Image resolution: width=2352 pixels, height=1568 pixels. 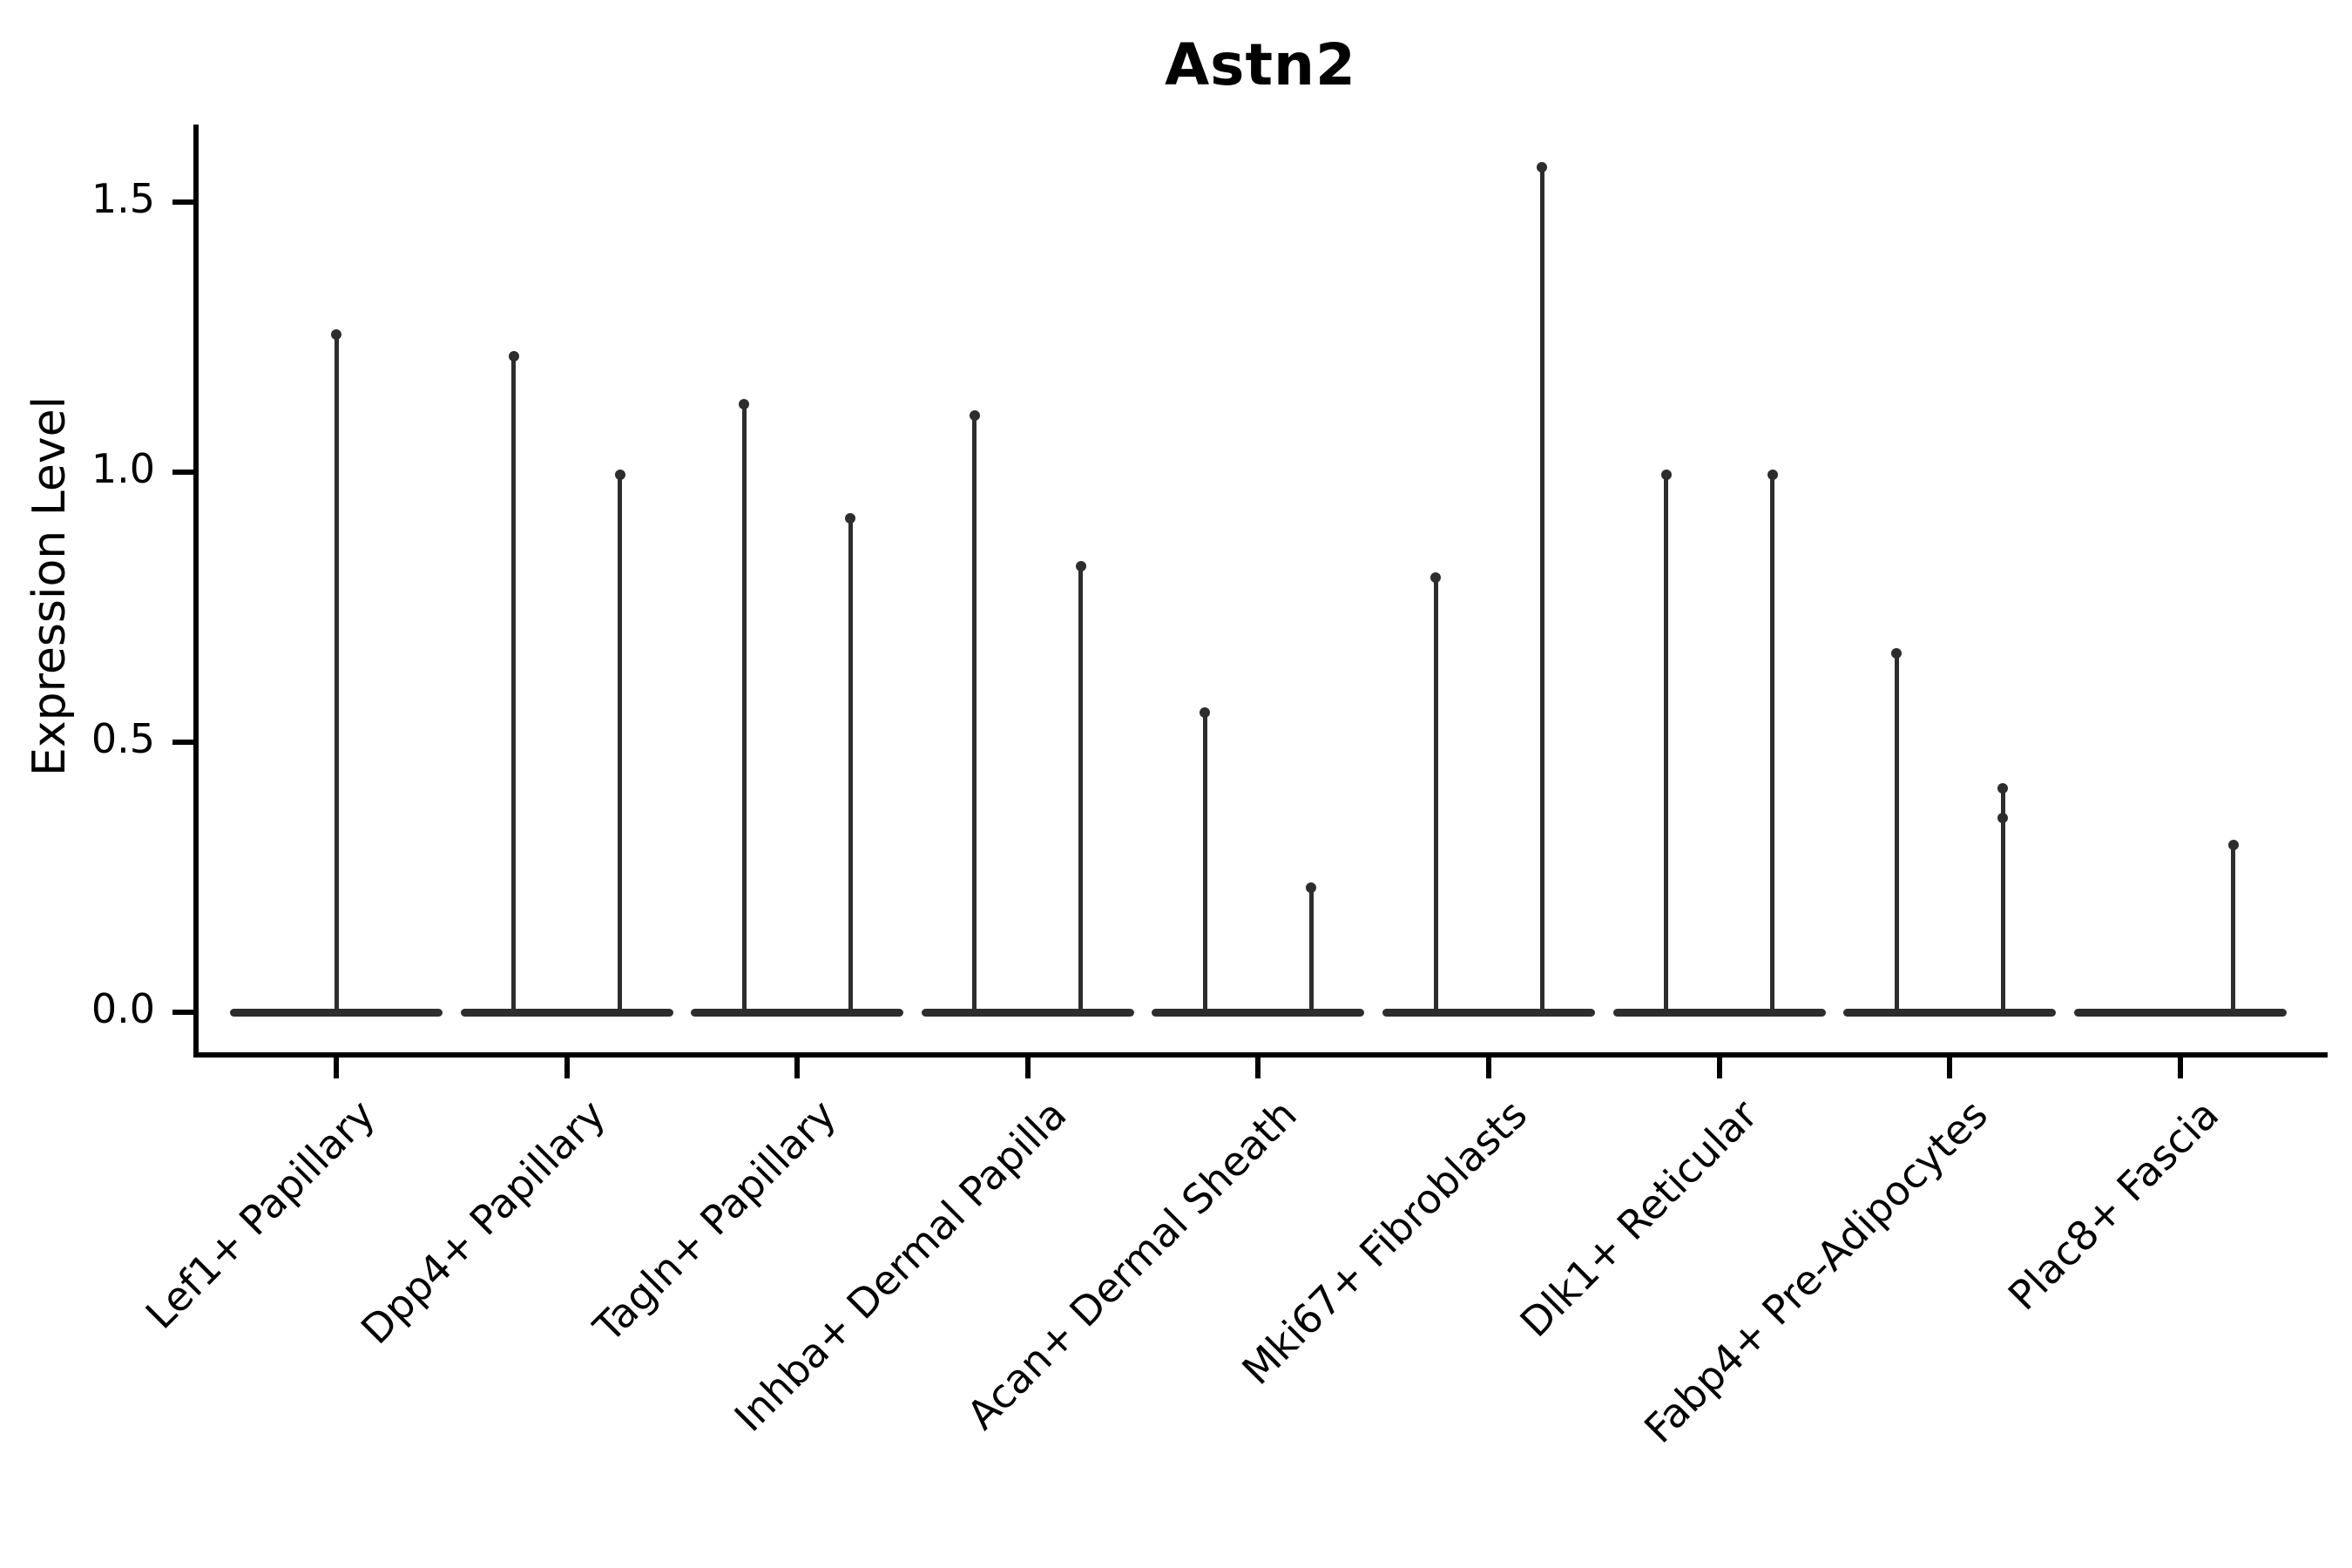 I want to click on y-axis-spine, so click(x=196, y=591).